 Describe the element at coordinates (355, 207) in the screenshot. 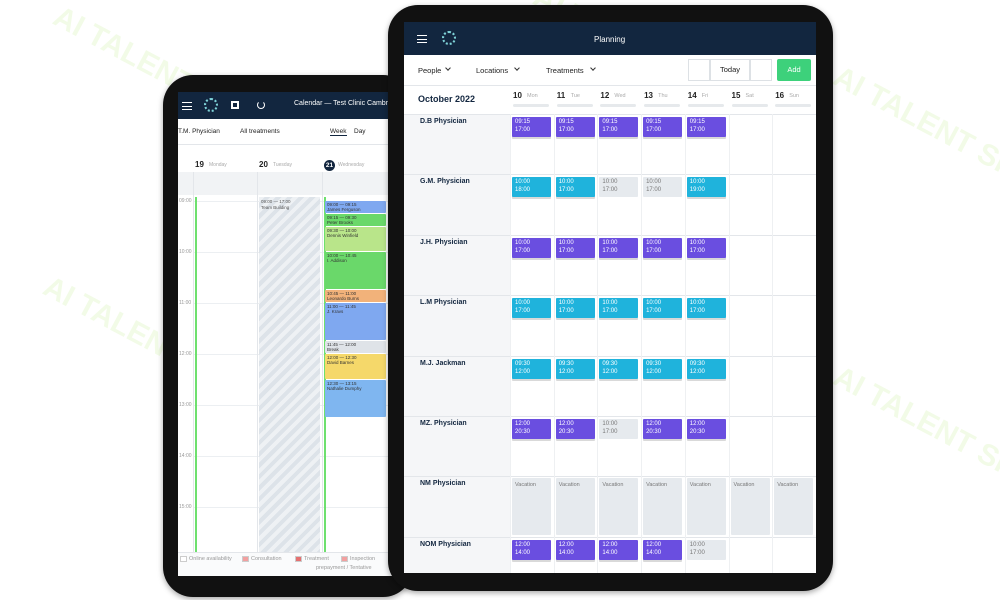

I see `appointment: 09:00 — 09:15 James Ferguson` at that location.